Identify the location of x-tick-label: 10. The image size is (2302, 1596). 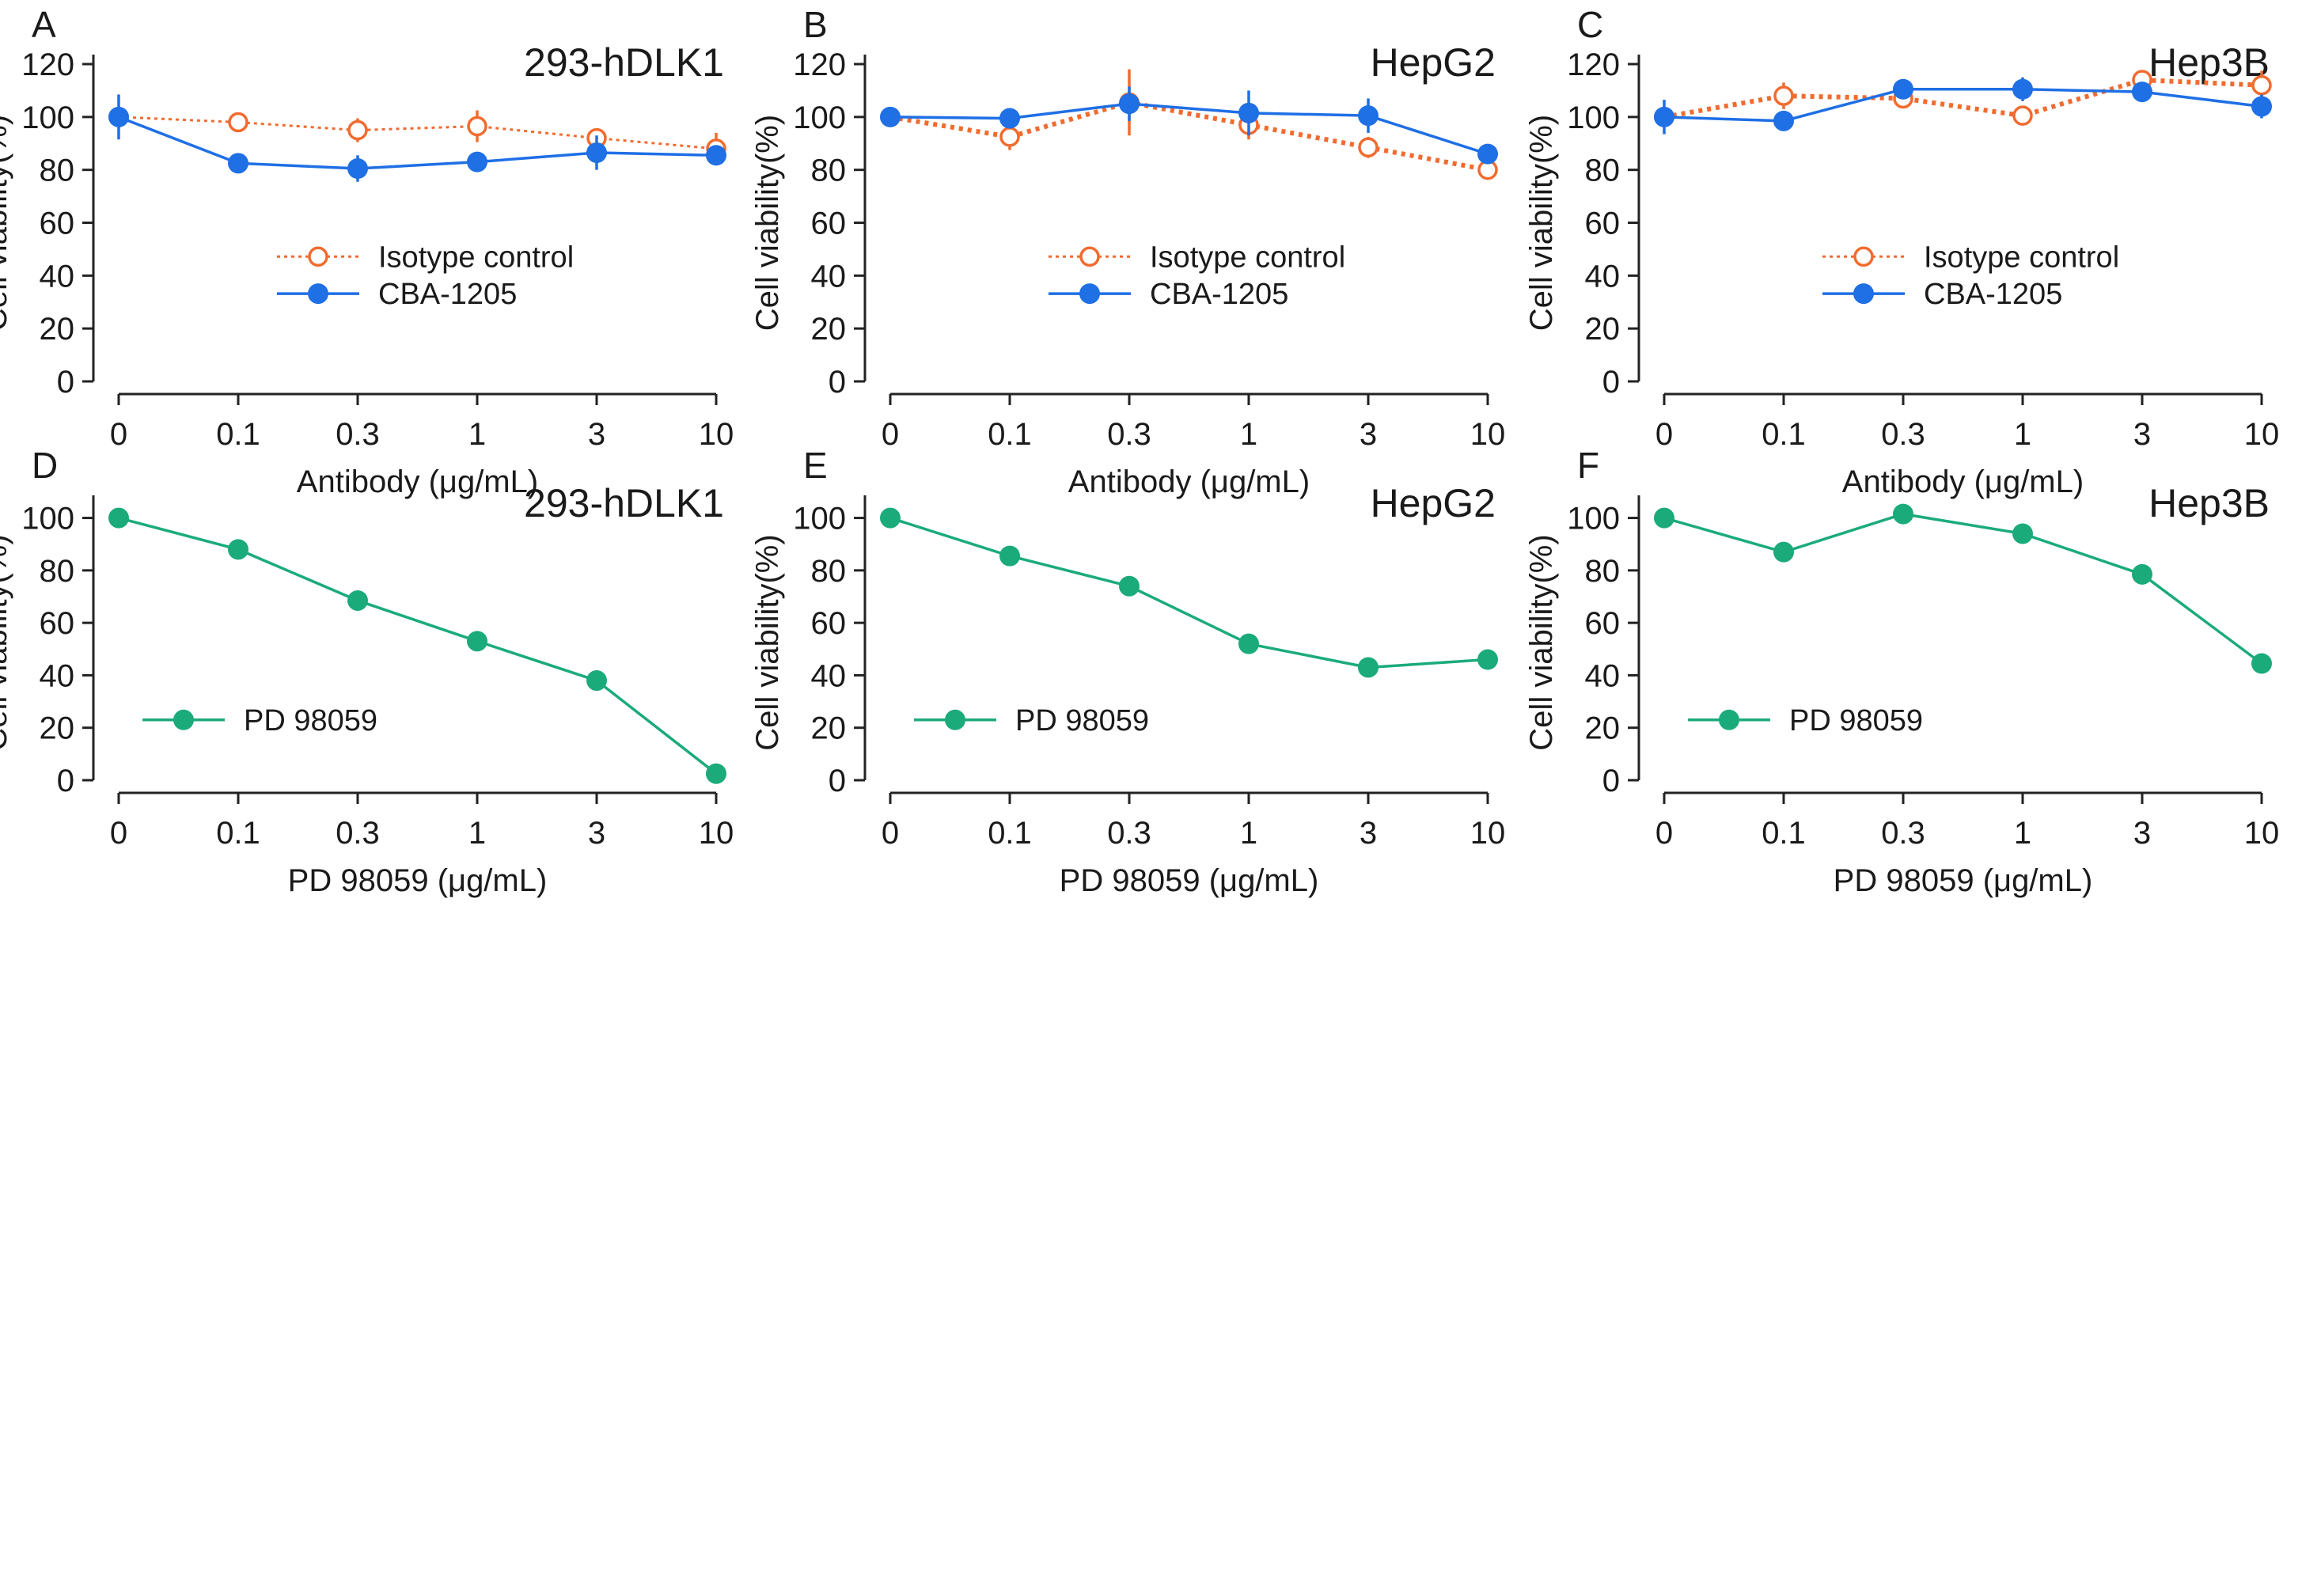
(2262, 434).